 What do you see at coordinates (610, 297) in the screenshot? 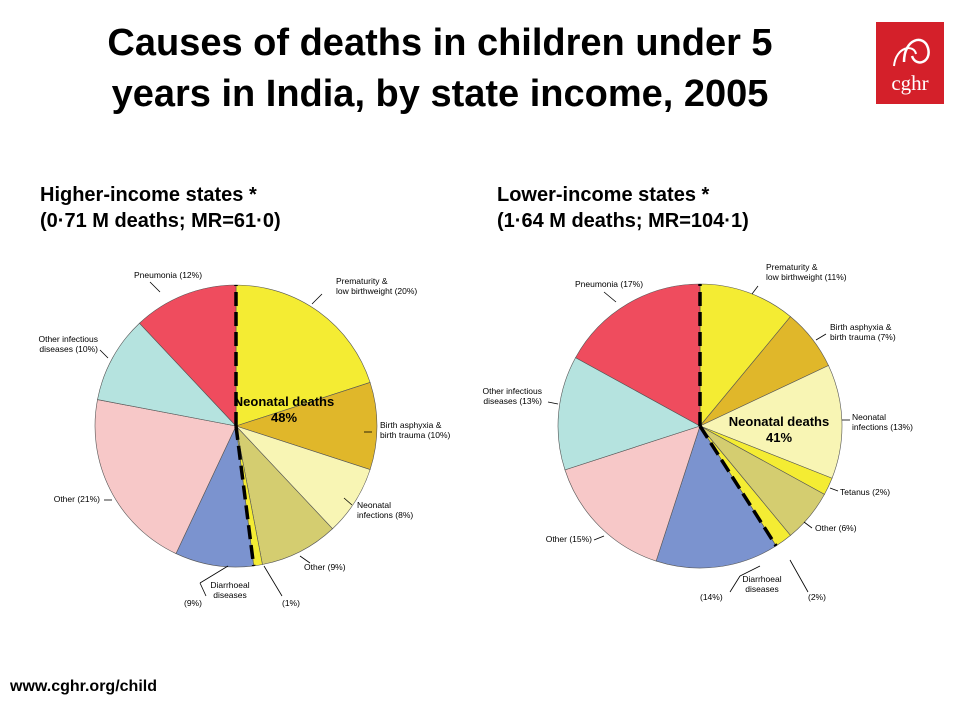
I see `leader-line-lower-pneumonia` at bounding box center [610, 297].